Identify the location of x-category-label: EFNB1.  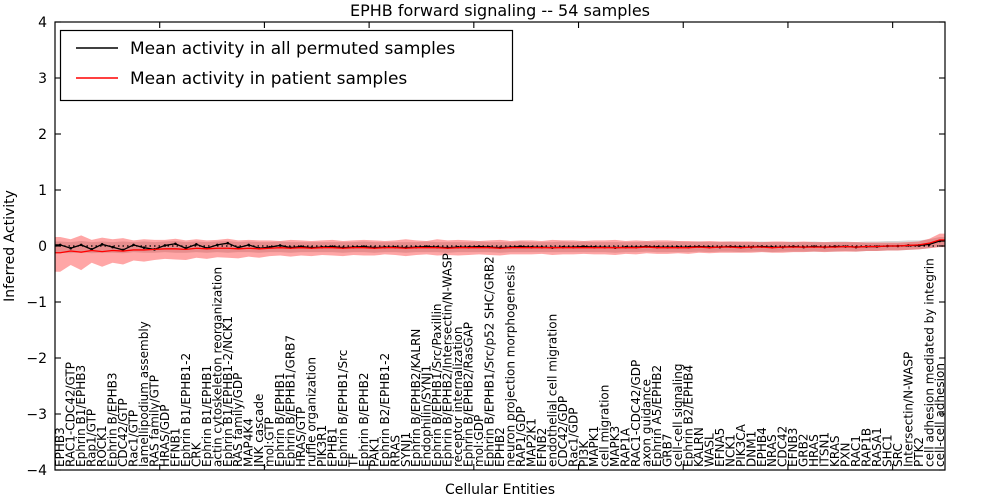
(175, 447).